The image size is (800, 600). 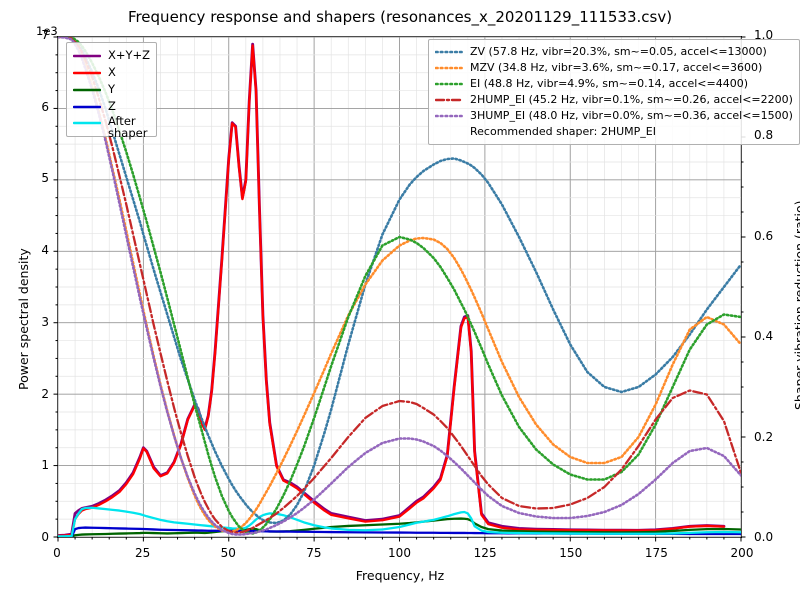 I want to click on legend-item-label: After shaper, so click(x=128, y=127).